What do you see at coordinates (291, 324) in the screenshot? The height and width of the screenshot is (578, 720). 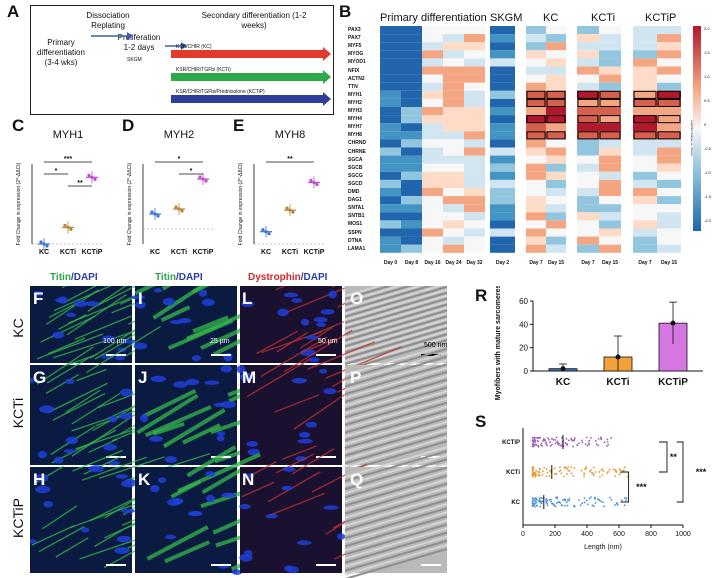 I see `panel-background` at bounding box center [291, 324].